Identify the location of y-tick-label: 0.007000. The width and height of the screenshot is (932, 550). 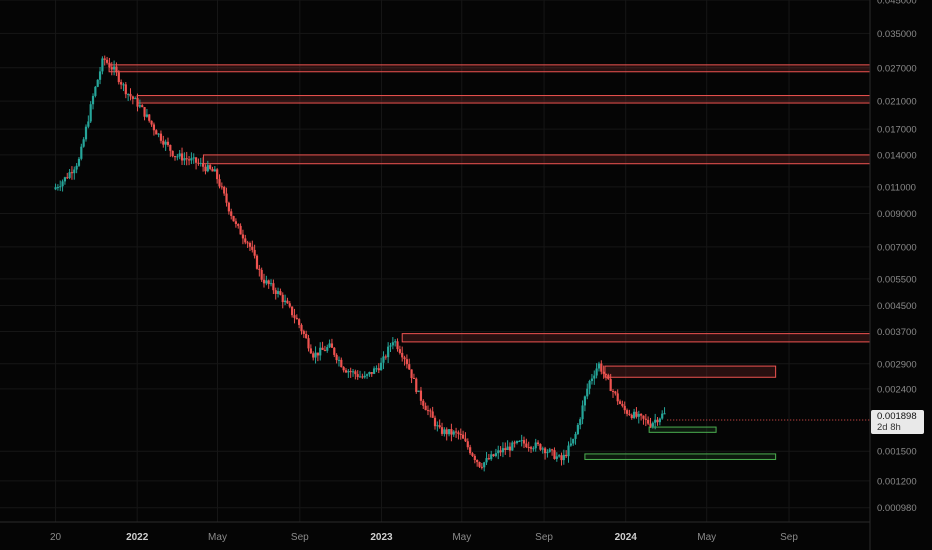
(897, 247).